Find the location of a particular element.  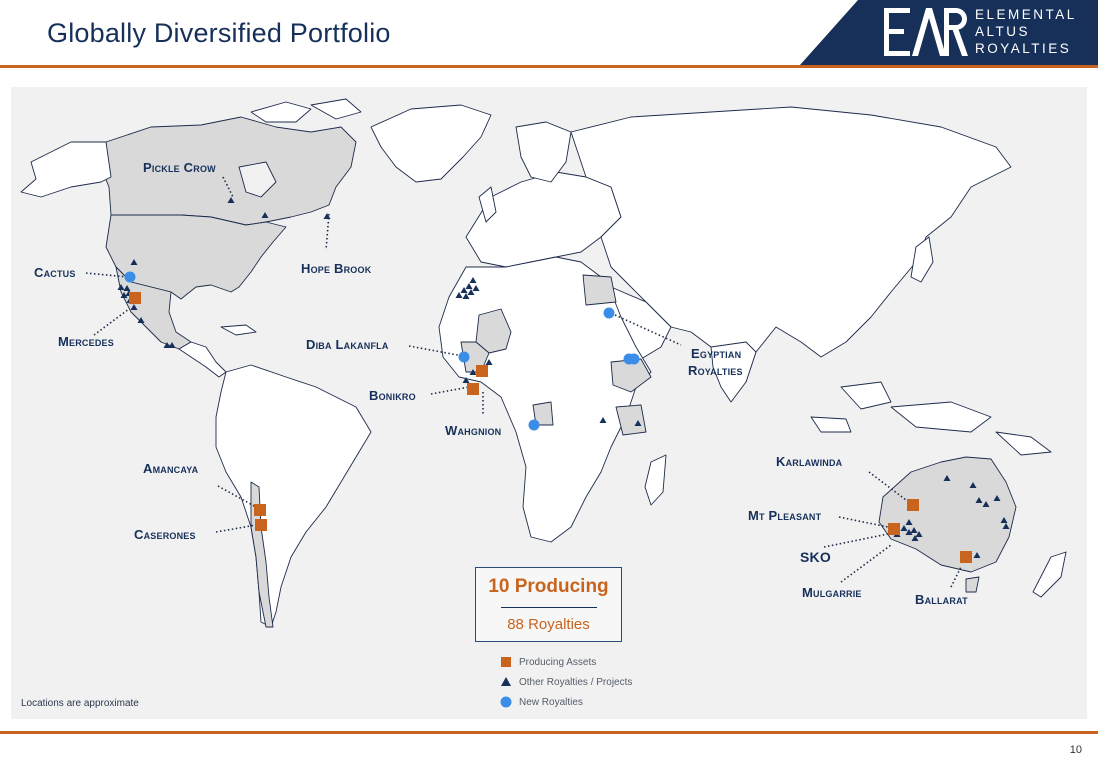

page-number: 10 is located at coordinates (1075, 750).